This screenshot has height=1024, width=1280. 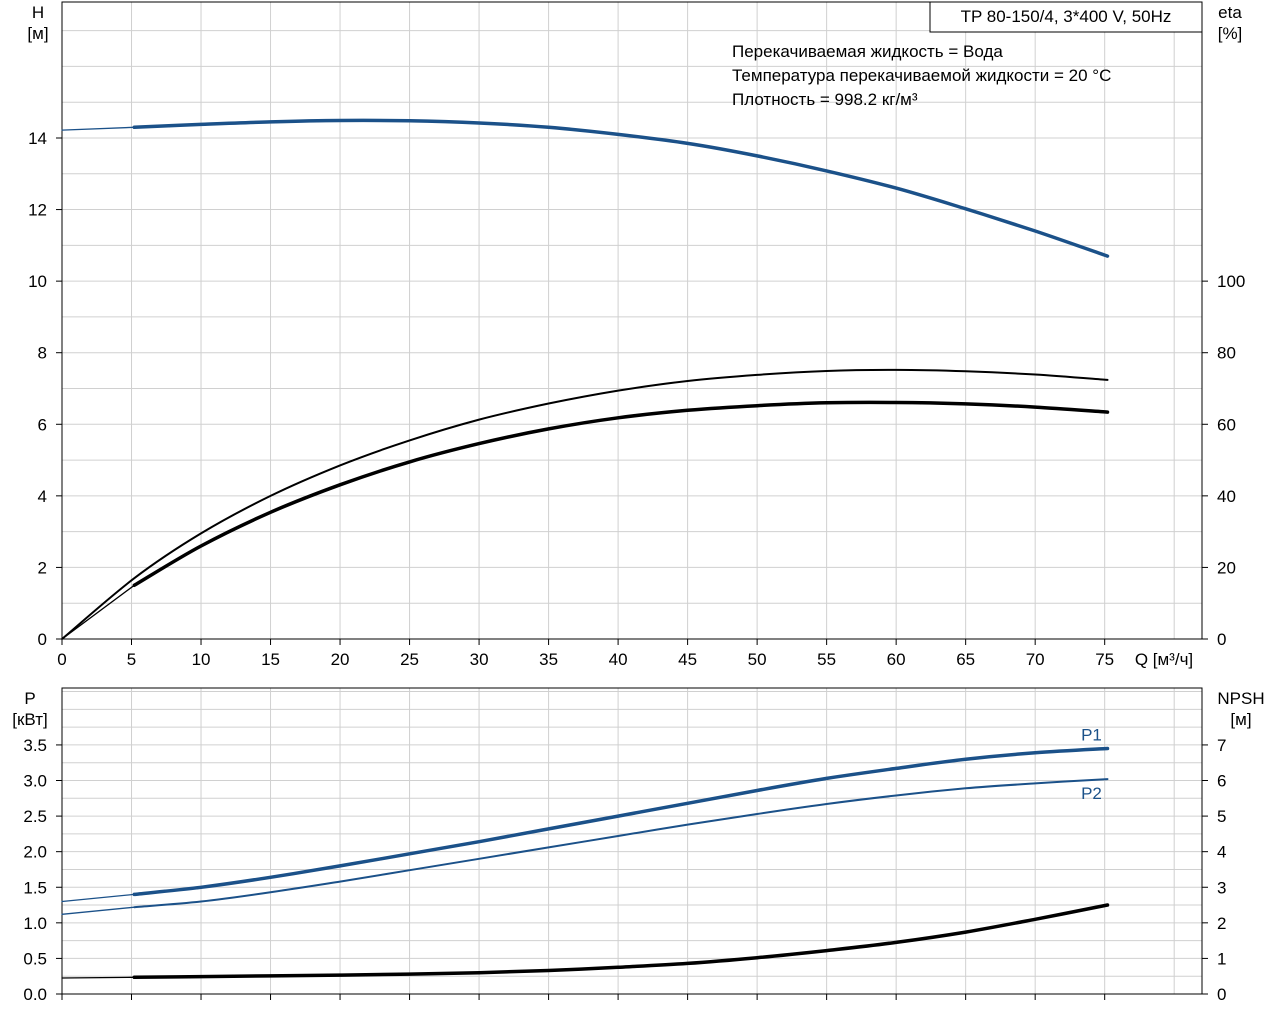 What do you see at coordinates (1221, 923) in the screenshot?
I see `y-right-tick-label: 2` at bounding box center [1221, 923].